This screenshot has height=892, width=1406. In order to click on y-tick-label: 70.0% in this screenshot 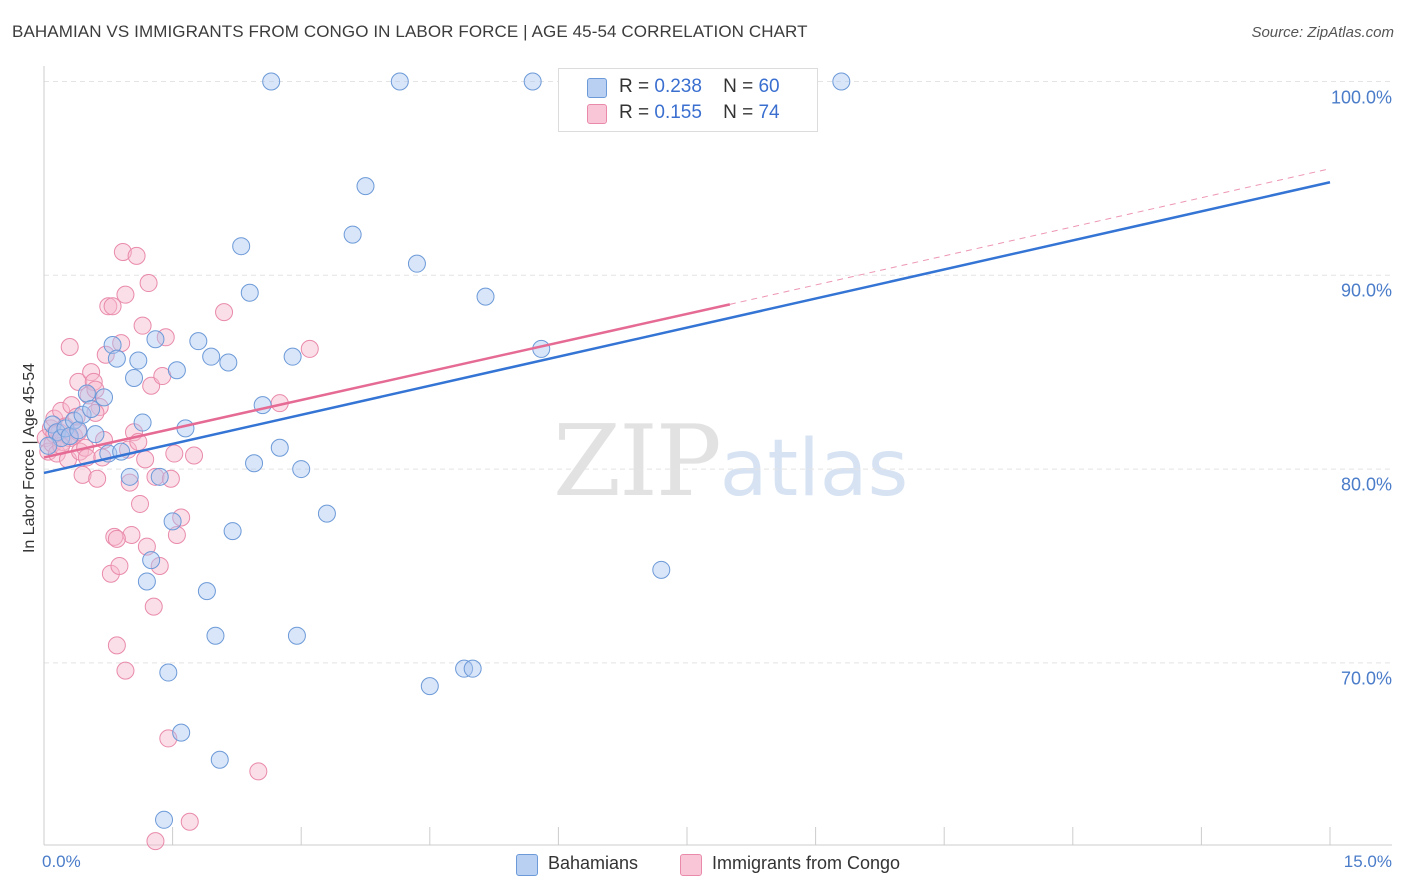, I will do `click(1366, 678)`.